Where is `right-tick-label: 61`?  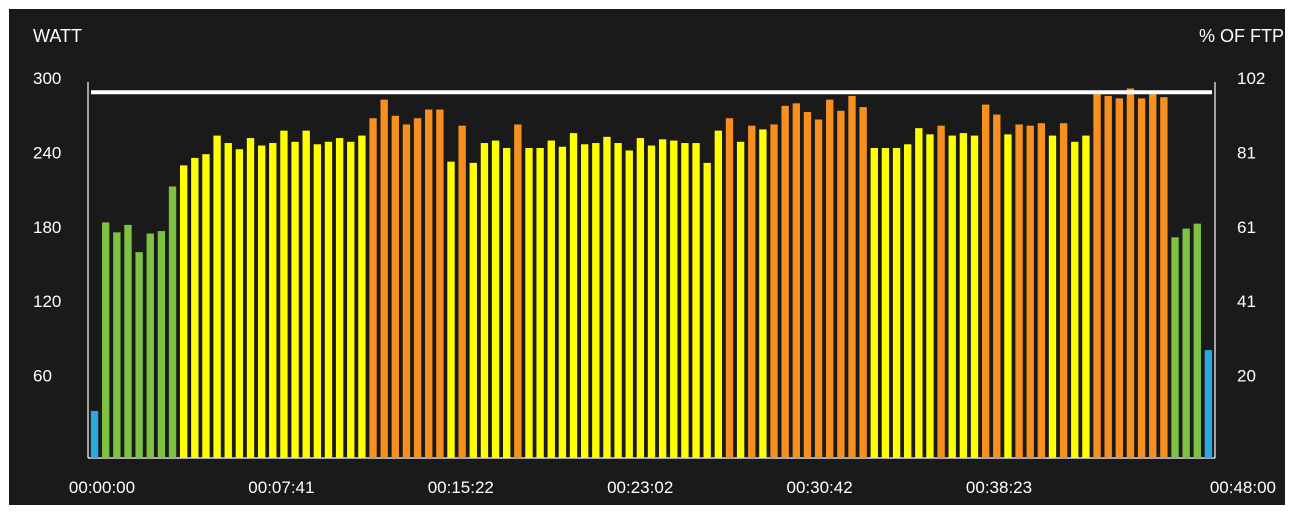
right-tick-label: 61 is located at coordinates (1246, 227).